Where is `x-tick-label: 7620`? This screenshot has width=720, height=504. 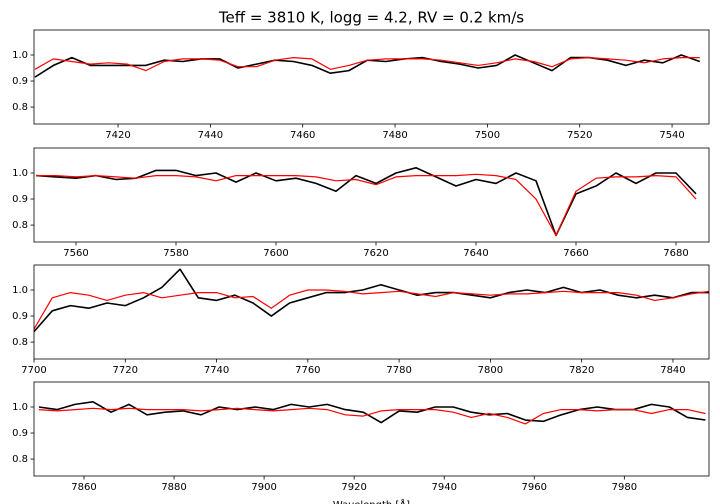
x-tick-label: 7620 is located at coordinates (375, 253).